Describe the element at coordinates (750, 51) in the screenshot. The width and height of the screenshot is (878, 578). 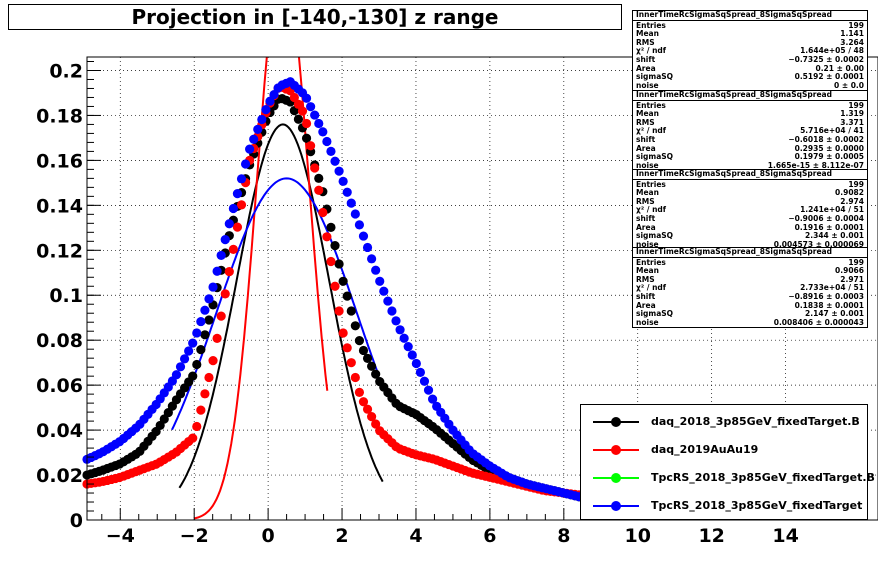
I see `stats-row: χ² / ndf 1.644e+05 / 48` at that location.